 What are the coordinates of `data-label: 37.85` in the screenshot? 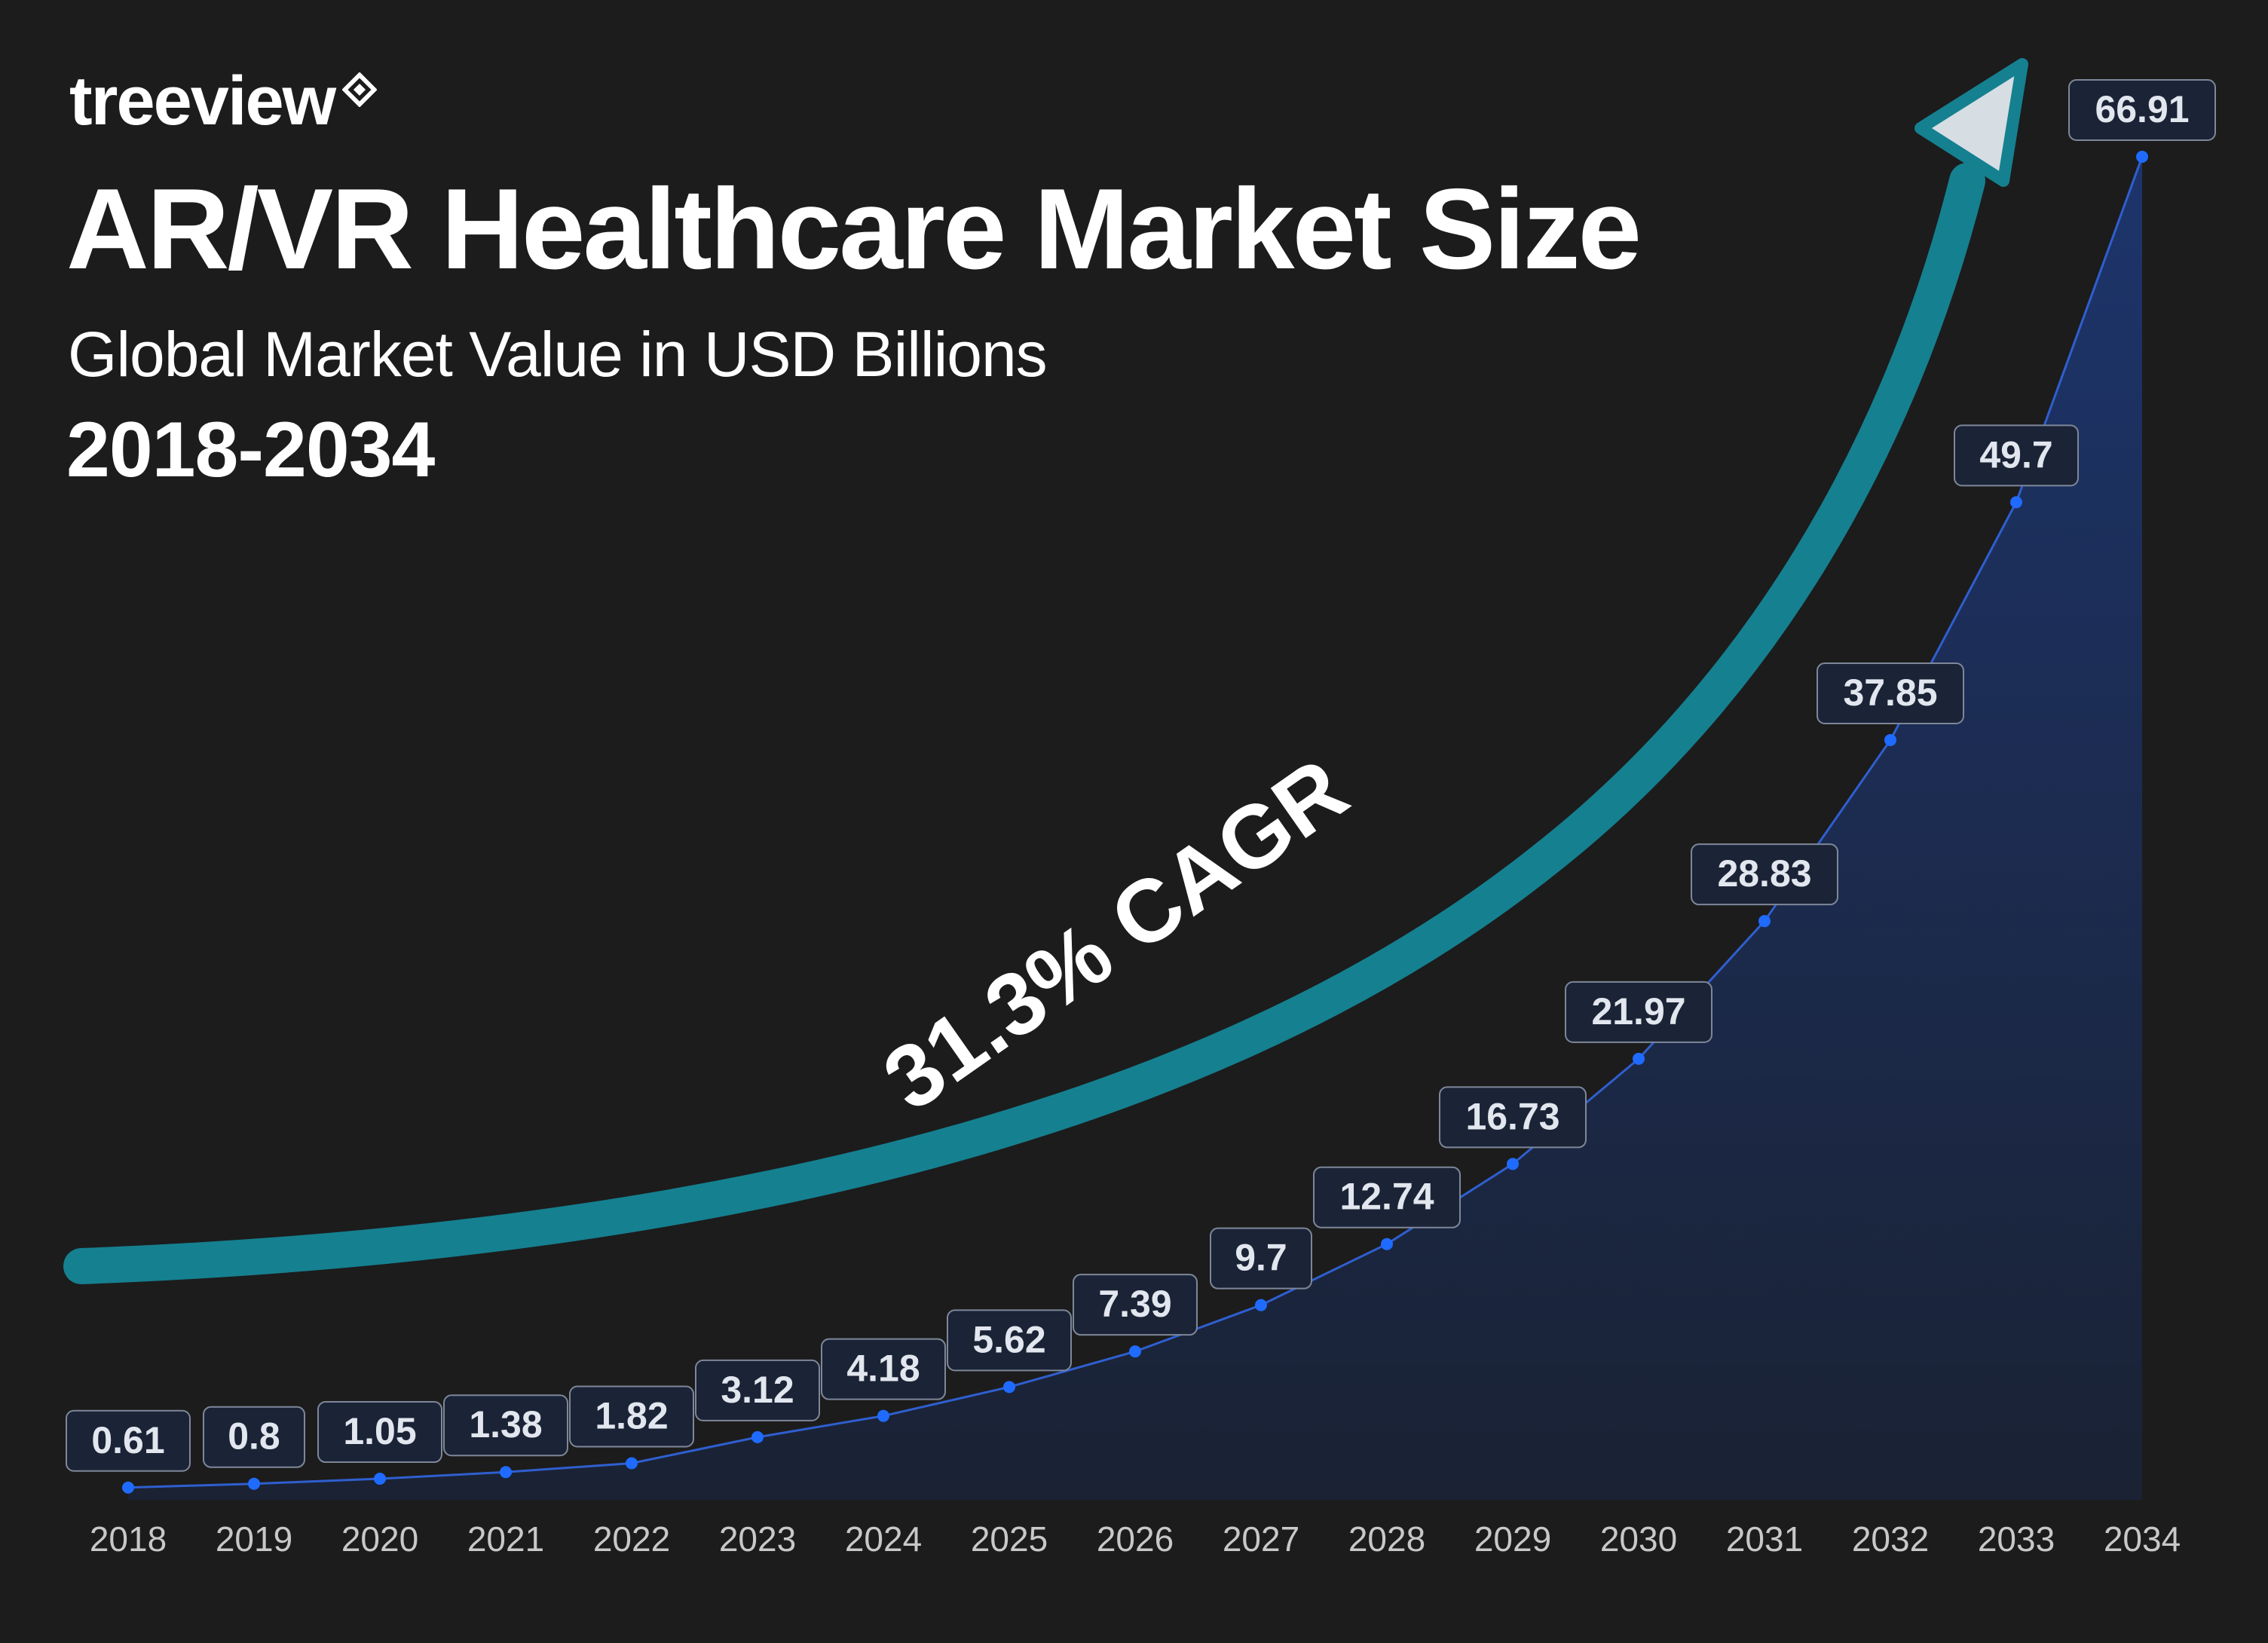 It's located at (1890, 693).